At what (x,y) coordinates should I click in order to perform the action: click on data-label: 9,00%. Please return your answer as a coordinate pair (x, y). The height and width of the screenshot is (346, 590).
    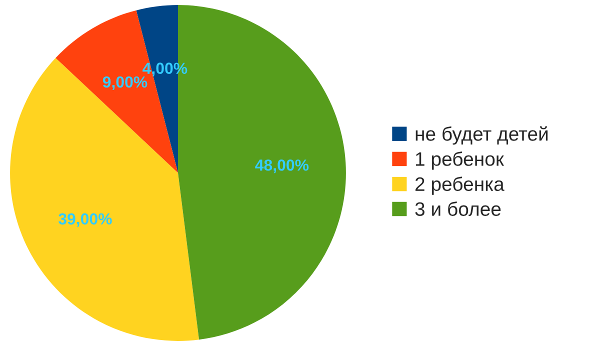
    Looking at the image, I should click on (125, 83).